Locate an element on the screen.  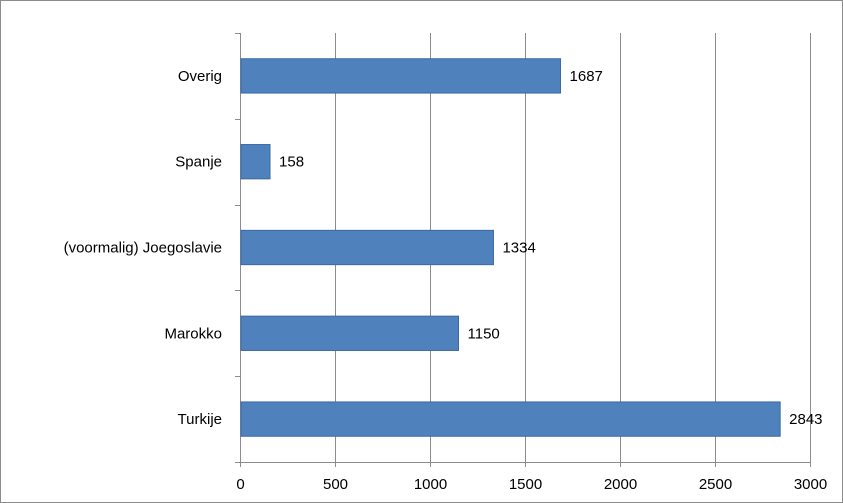
category-label: Spanje is located at coordinates (198, 162).